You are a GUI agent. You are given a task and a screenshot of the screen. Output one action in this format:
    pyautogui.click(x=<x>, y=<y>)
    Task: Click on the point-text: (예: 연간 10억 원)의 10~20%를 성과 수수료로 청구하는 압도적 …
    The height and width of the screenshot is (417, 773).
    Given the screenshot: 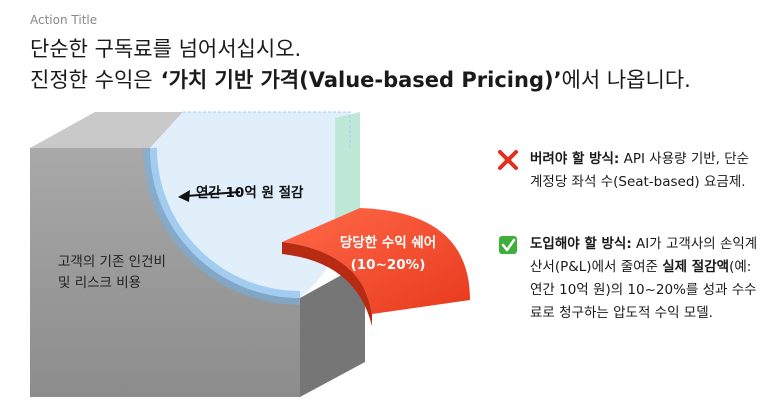 What is the action you would take?
    pyautogui.click(x=643, y=290)
    